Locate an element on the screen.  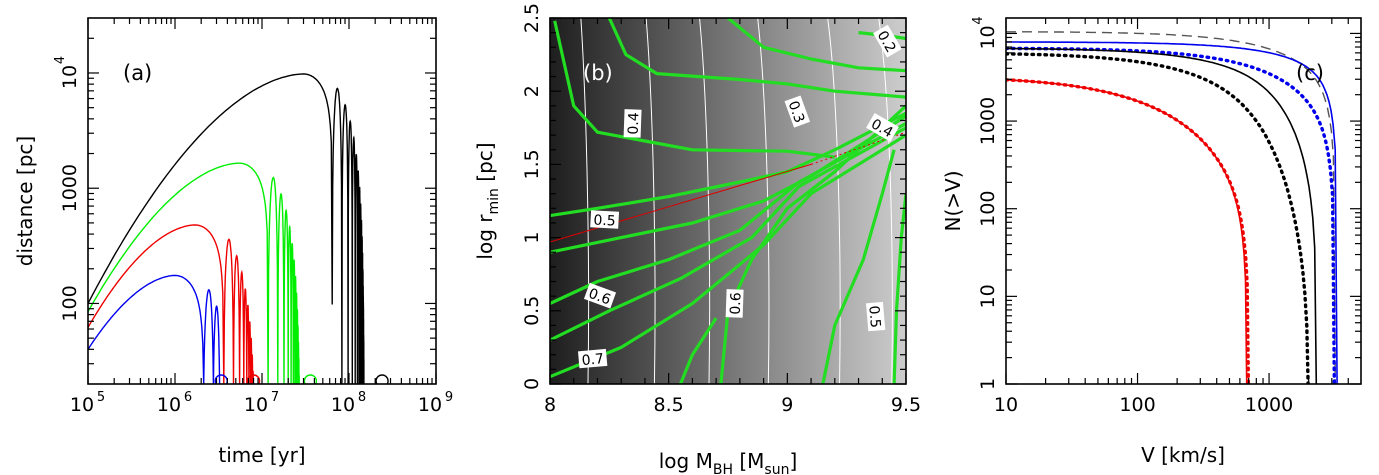
panel-b-label: (b) is located at coordinates (598, 73).